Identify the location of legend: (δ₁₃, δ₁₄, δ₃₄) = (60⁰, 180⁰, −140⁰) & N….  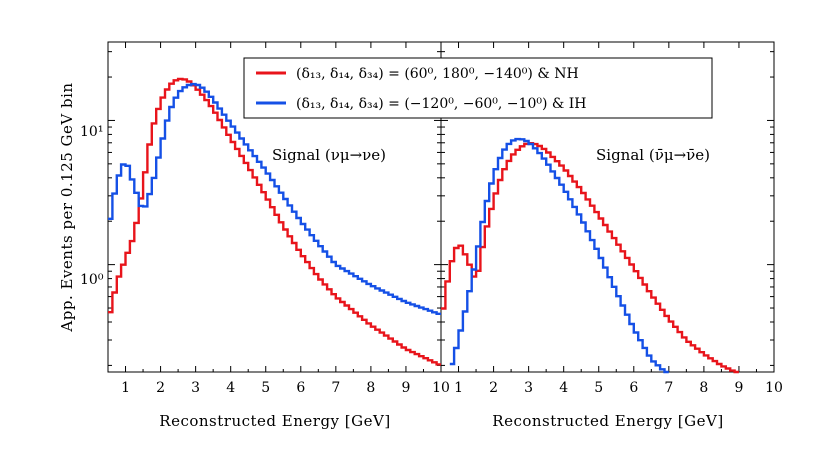
(478, 88).